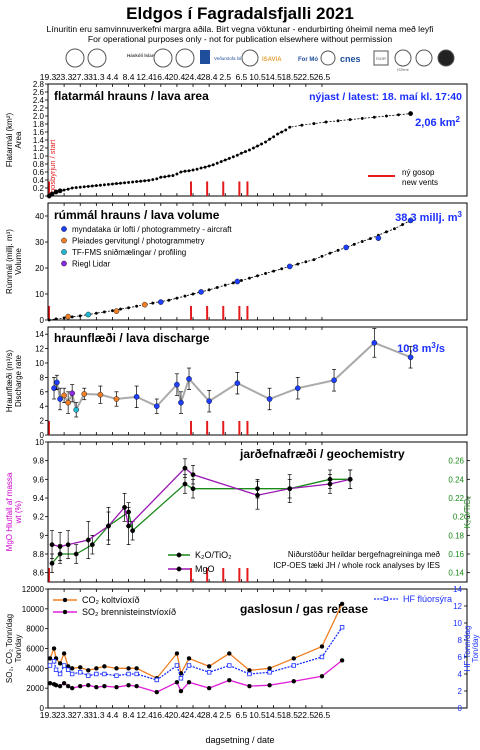 The height and width of the screenshot is (750, 480). Describe the element at coordinates (42, 392) in the screenshot. I see `y-tick-label: 6` at that location.